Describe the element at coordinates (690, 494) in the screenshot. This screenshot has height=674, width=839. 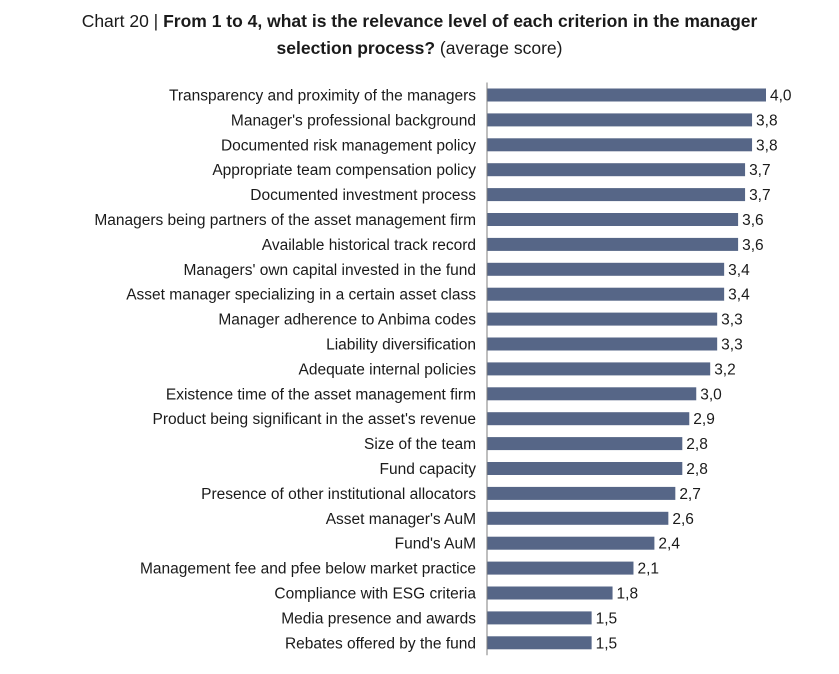
I see `value-label: 2,7` at that location.